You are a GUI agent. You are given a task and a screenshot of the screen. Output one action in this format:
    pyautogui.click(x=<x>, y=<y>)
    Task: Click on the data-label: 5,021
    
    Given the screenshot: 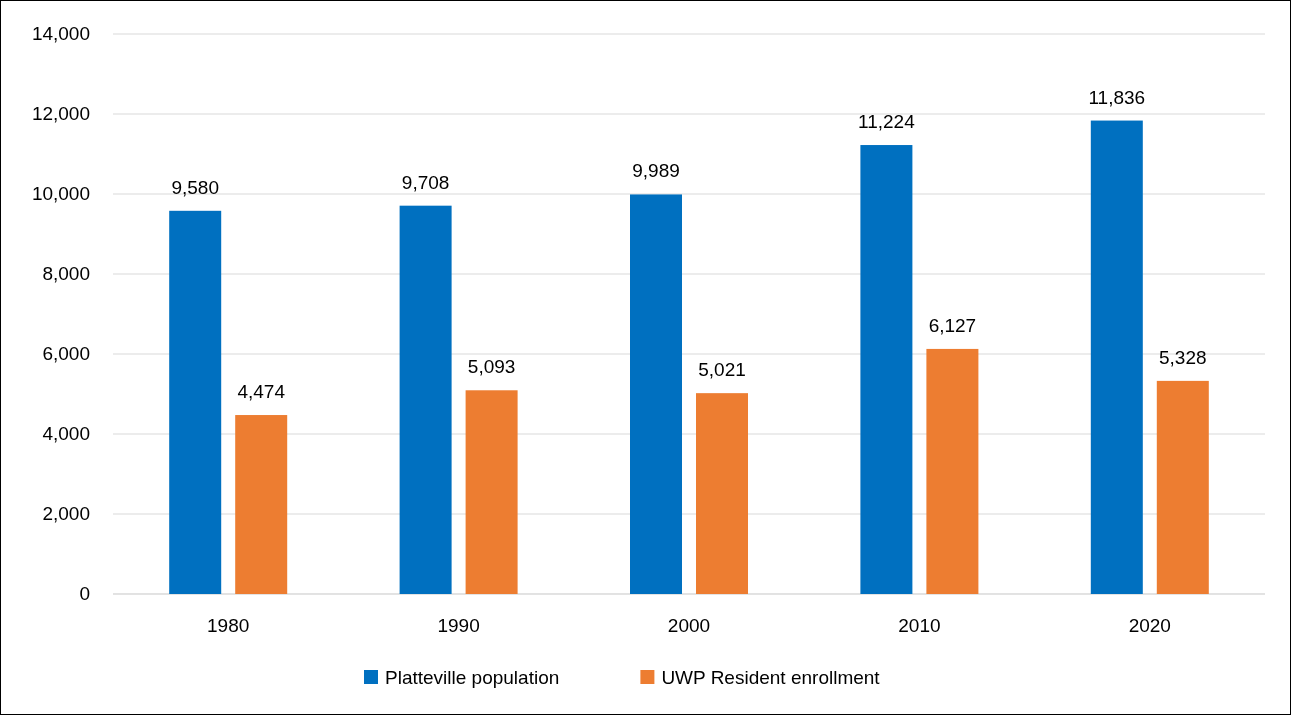 What is the action you would take?
    pyautogui.click(x=722, y=370)
    